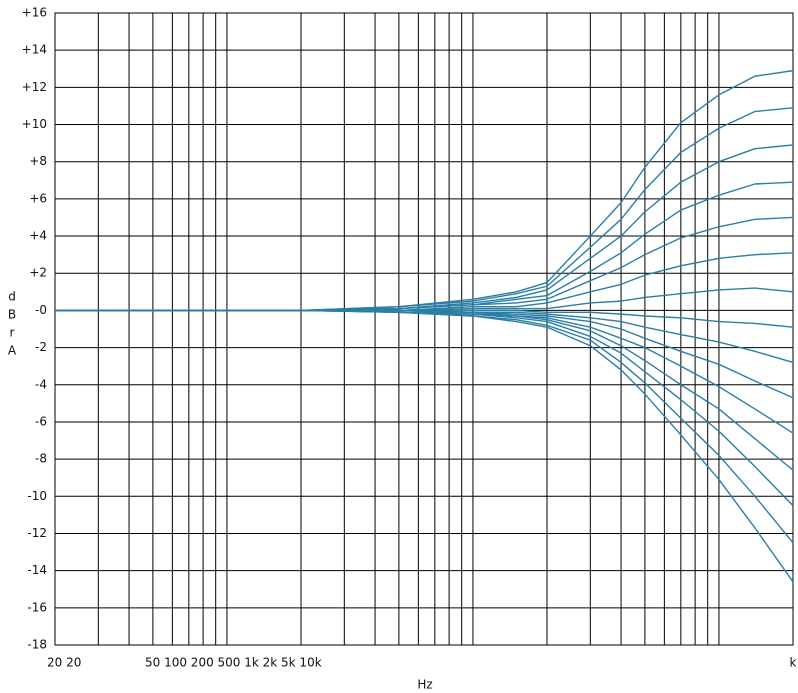 This screenshot has width=798, height=693. Describe the element at coordinates (233, 663) in the screenshot. I see `x-tick-label: 50 100 200 500 1k 2k 5k 10k` at that location.